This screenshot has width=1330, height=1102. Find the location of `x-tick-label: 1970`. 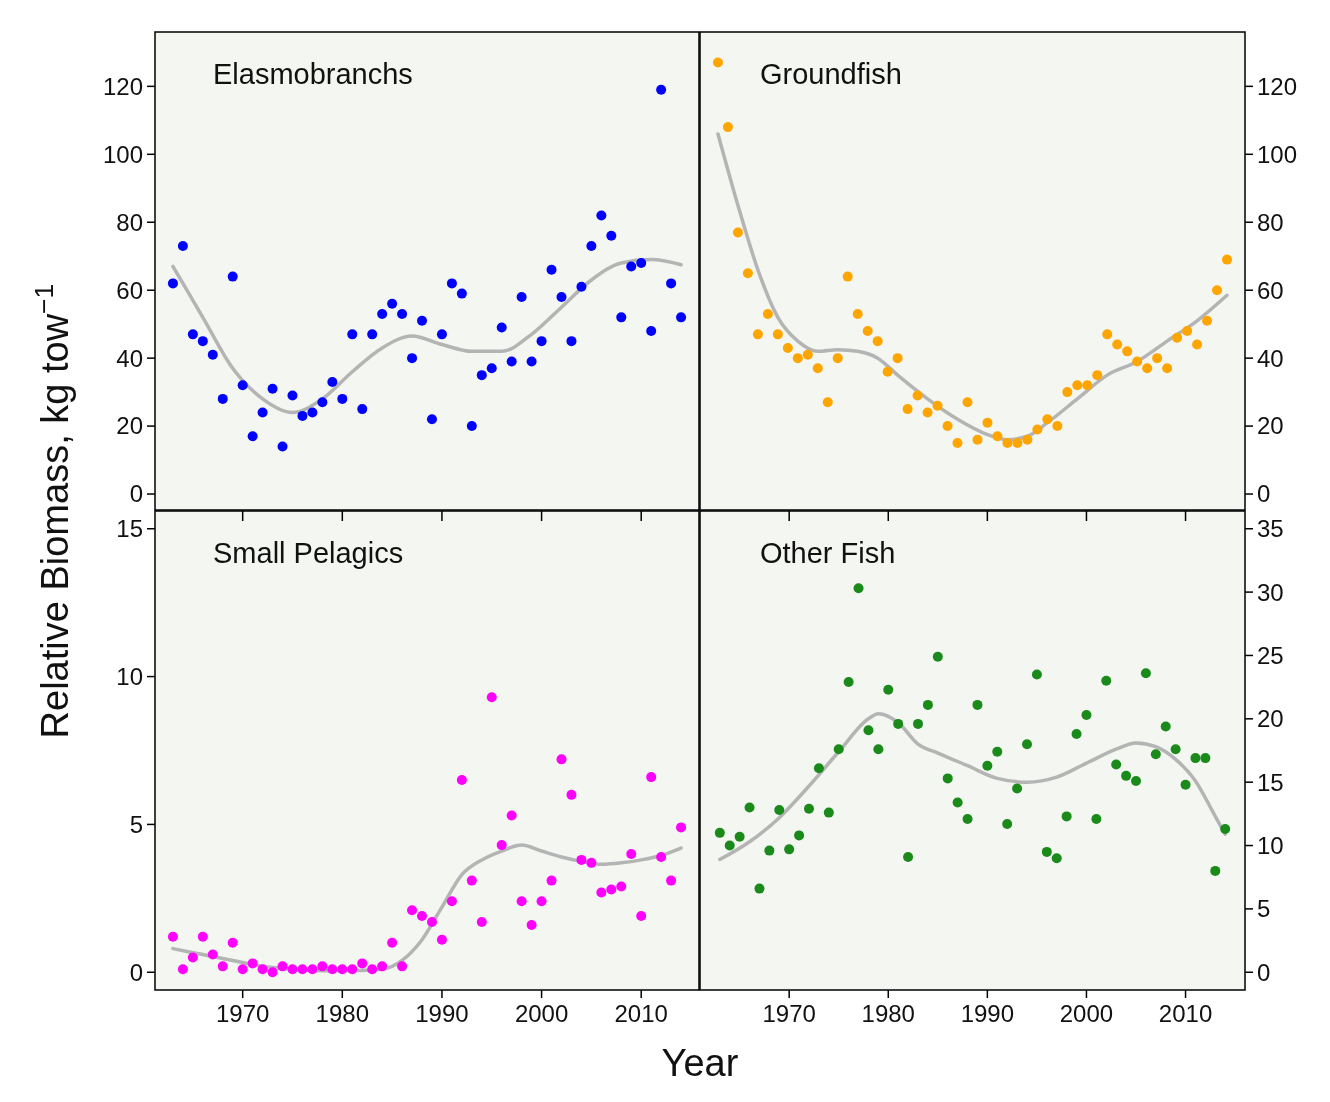

x-tick-label: 1970 is located at coordinates (242, 1013).